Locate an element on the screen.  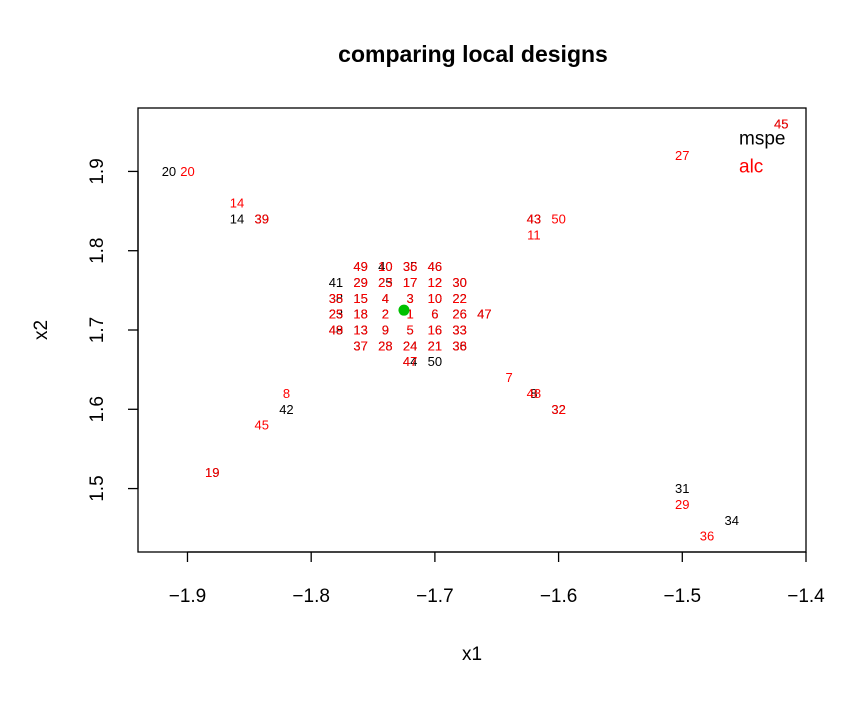
point-label-alc: 36 is located at coordinates (410, 266).